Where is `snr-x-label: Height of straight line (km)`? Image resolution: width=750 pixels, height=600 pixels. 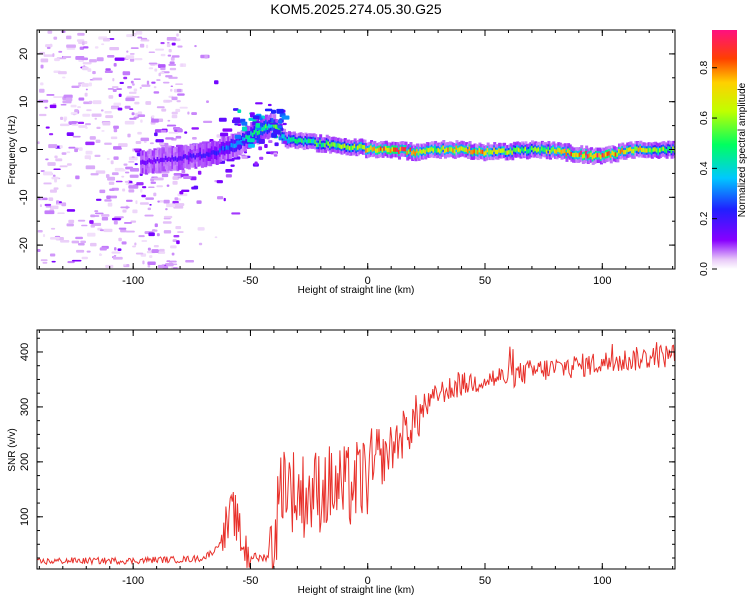
snr-x-label: Height of straight line (km) is located at coordinates (356, 590).